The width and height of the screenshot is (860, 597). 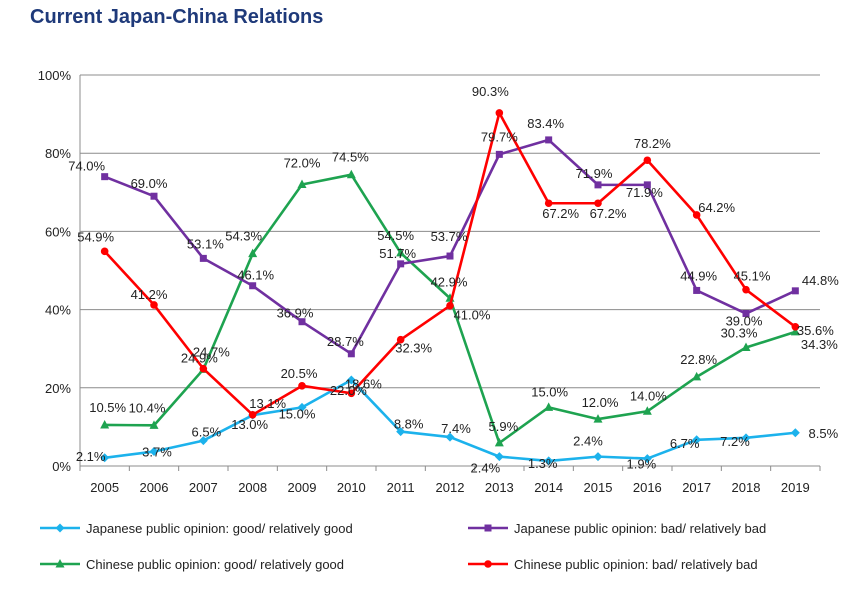 What do you see at coordinates (652, 143) in the screenshot?
I see `data-label: 78.2%` at bounding box center [652, 143].